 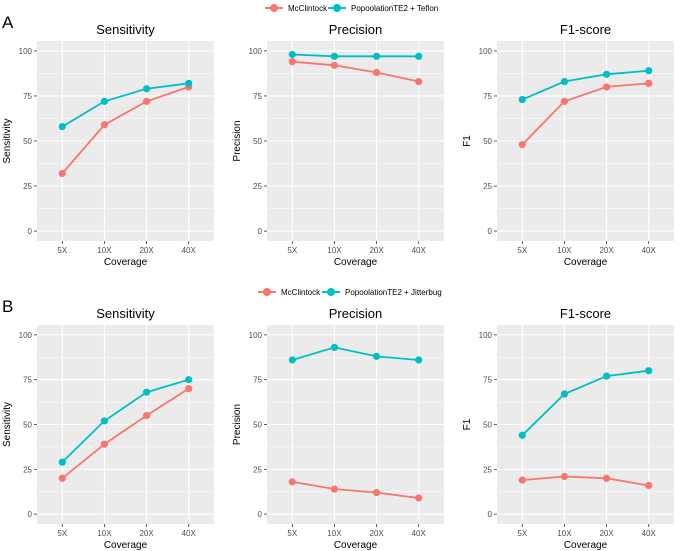 What do you see at coordinates (337, 8) in the screenshot?
I see `legend-marker-teflon` at bounding box center [337, 8].